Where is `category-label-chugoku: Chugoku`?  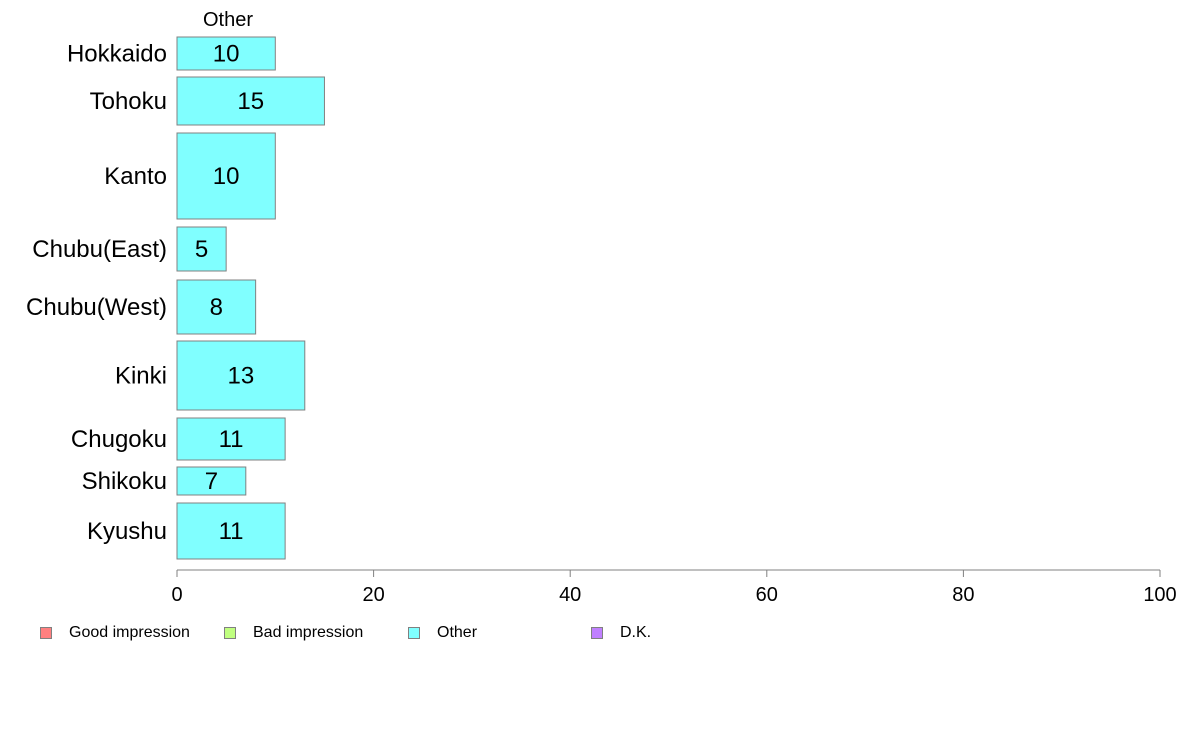
category-label-chugoku: Chugoku is located at coordinates (119, 439).